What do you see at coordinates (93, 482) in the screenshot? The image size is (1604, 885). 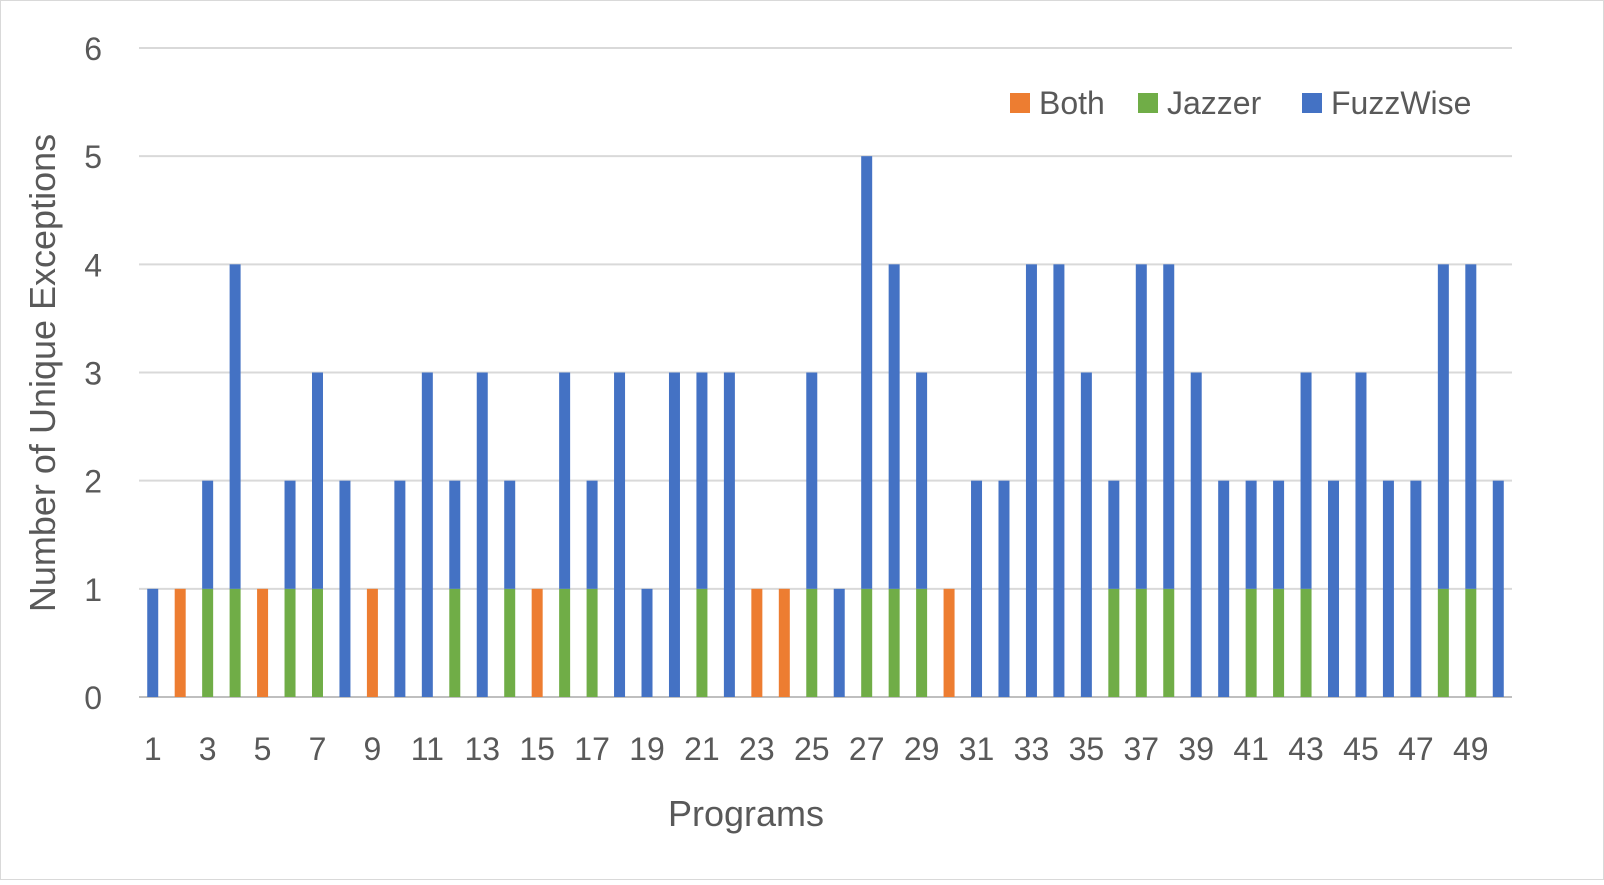 I see `y-tick-label: 2` at bounding box center [93, 482].